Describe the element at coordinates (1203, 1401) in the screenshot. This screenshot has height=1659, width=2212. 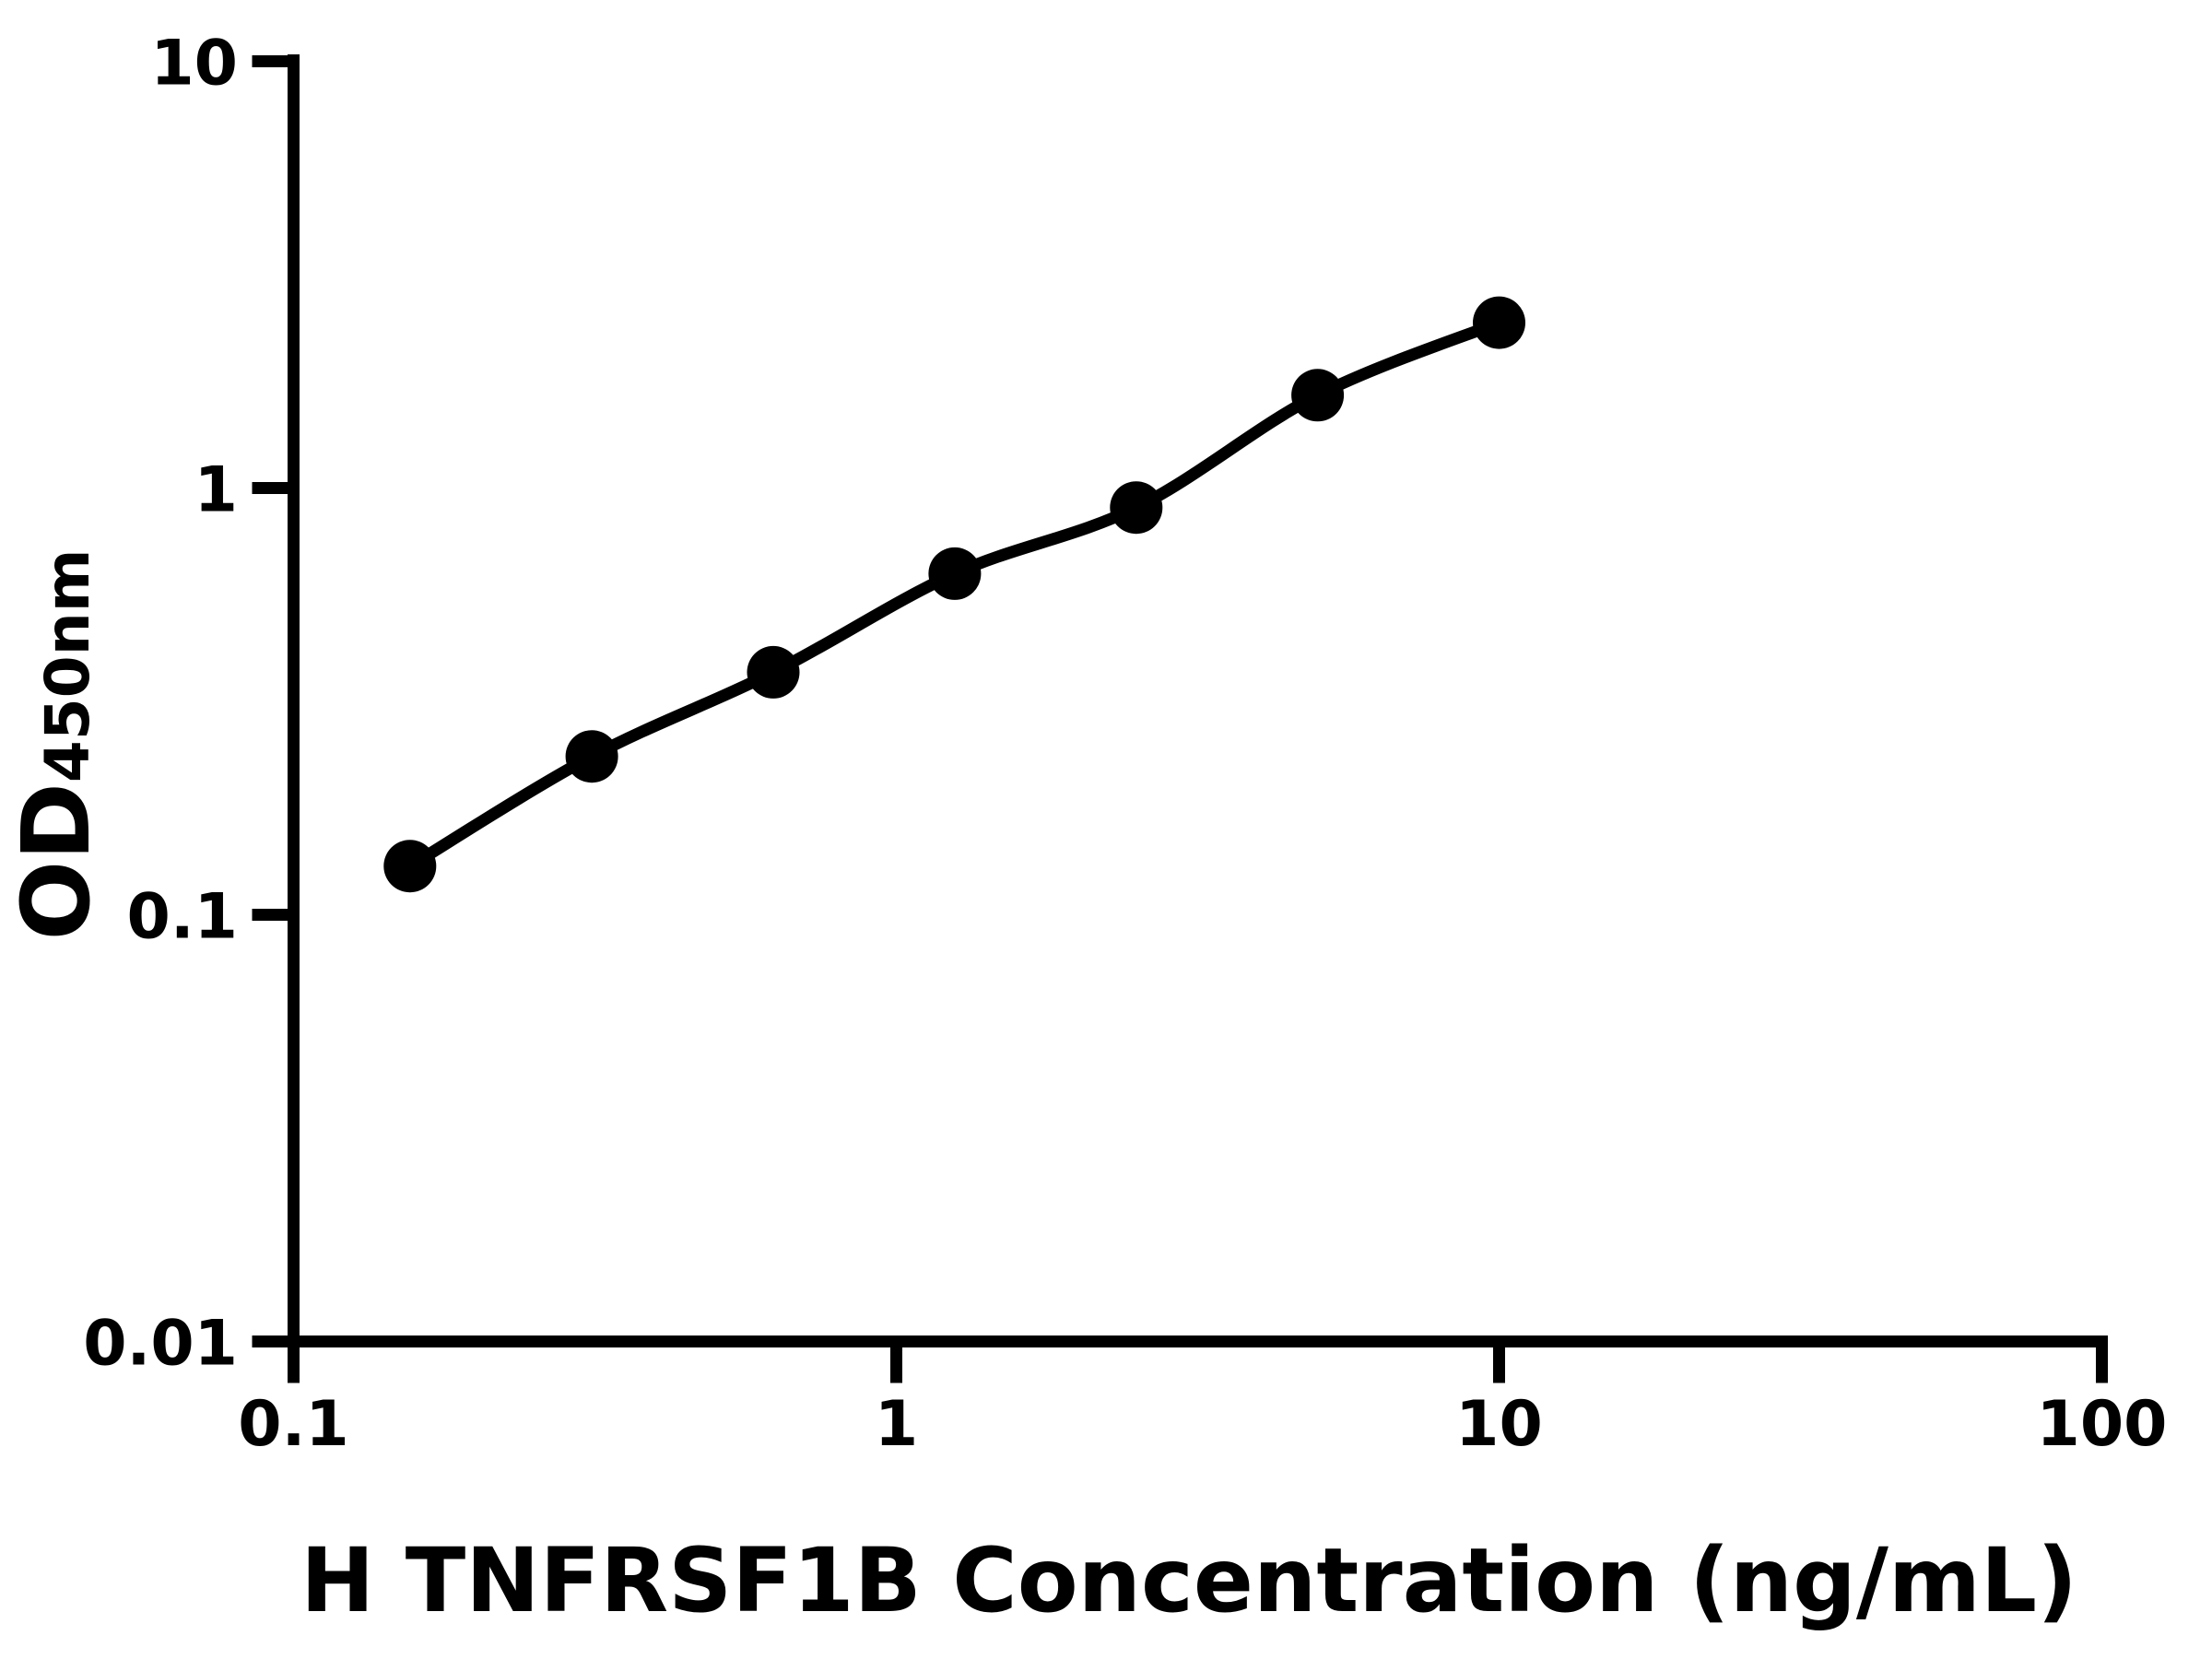
I see `x-axis-ticks-group: 0.1 1 10 100` at that location.